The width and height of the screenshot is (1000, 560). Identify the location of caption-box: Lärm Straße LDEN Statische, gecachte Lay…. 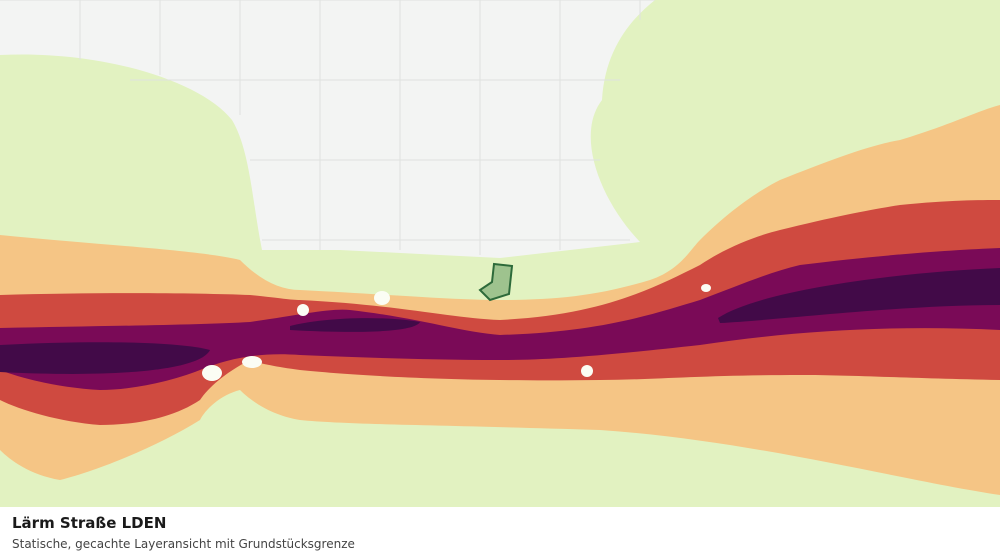
(500, 533).